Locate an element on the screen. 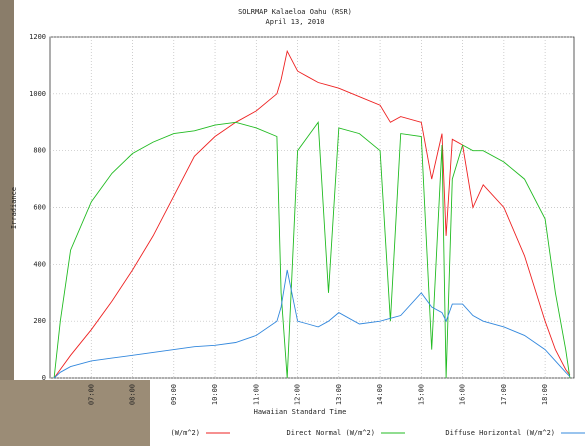 This screenshot has height=446, width=587. y-tick-label: 800 is located at coordinates (39, 151).